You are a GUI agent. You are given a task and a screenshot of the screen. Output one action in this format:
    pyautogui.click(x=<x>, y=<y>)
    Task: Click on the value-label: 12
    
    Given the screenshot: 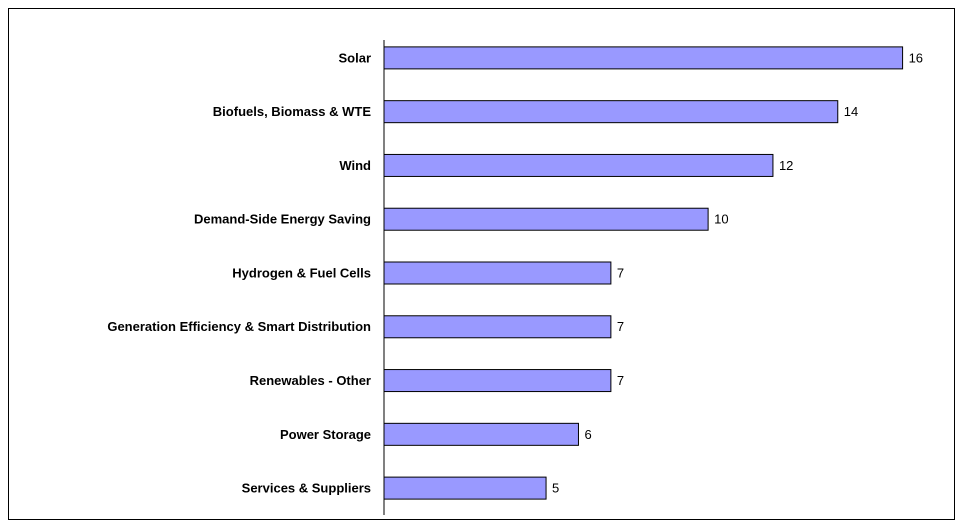 What is the action you would take?
    pyautogui.click(x=786, y=165)
    